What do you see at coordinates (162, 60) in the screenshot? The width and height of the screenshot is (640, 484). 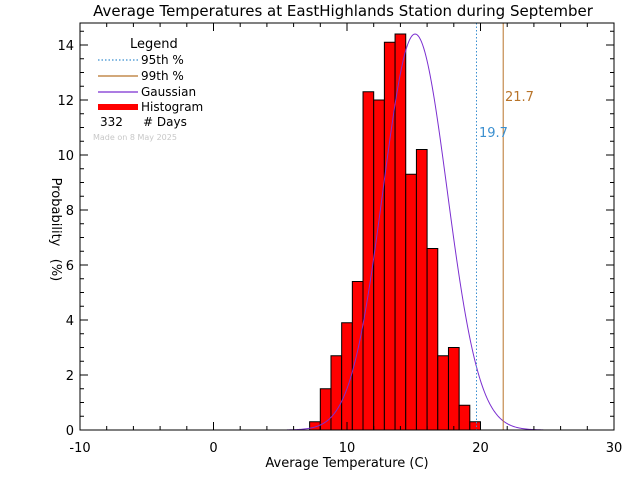 I see `legend-label-p95: 95th %` at bounding box center [162, 60].